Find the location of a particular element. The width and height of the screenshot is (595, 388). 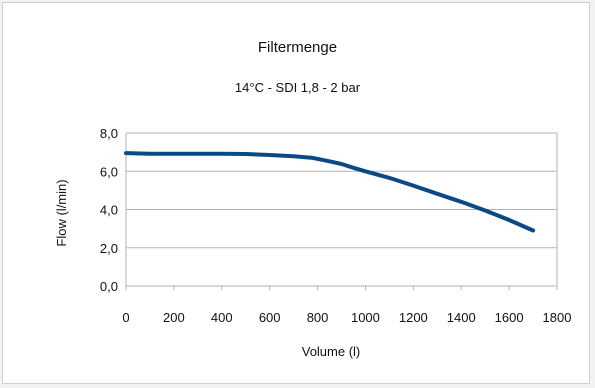

chart-title: Filtermenge is located at coordinates (297, 47).